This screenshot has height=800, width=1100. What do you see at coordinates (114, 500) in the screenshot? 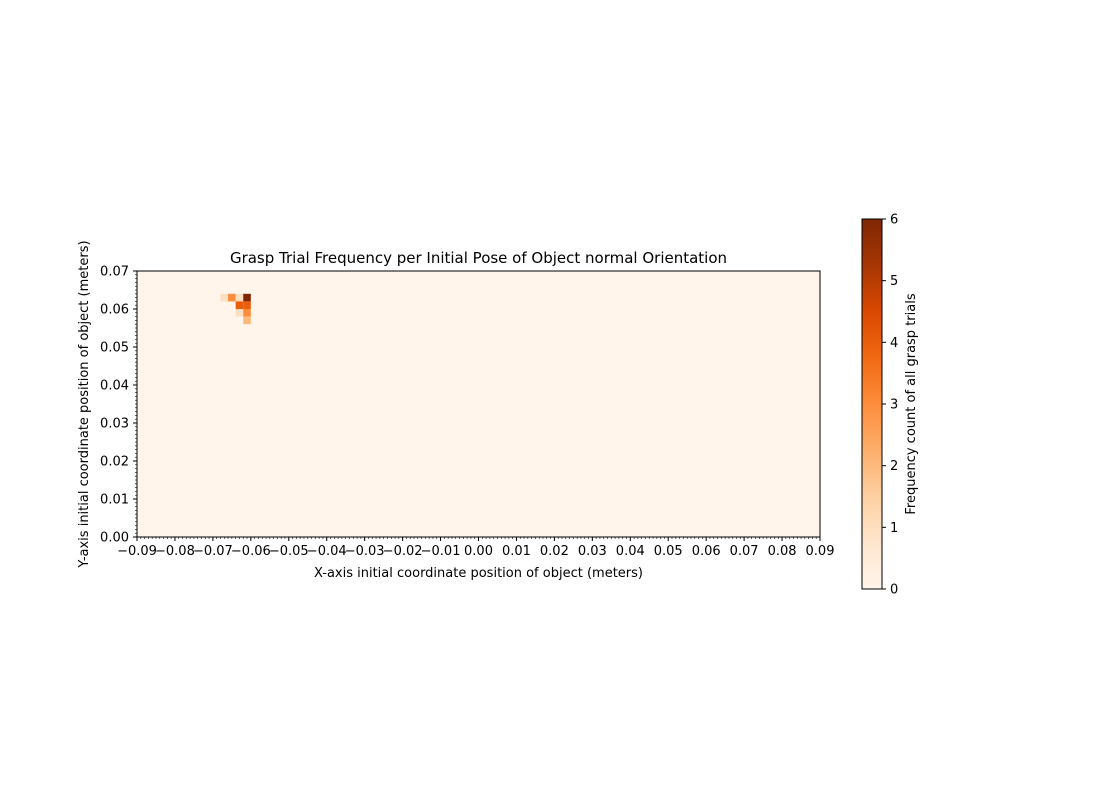
I see `y-tick-label: 0.01` at bounding box center [114, 500].